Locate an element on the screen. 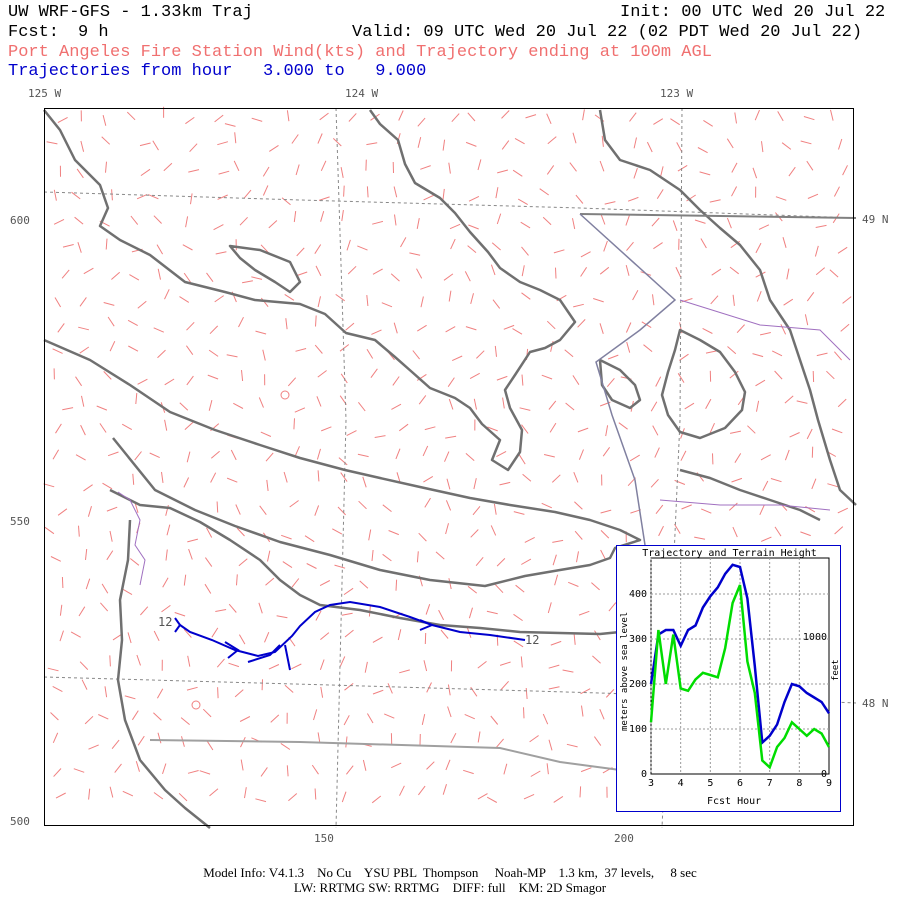  trajectory-path is located at coordinates (350, 635).